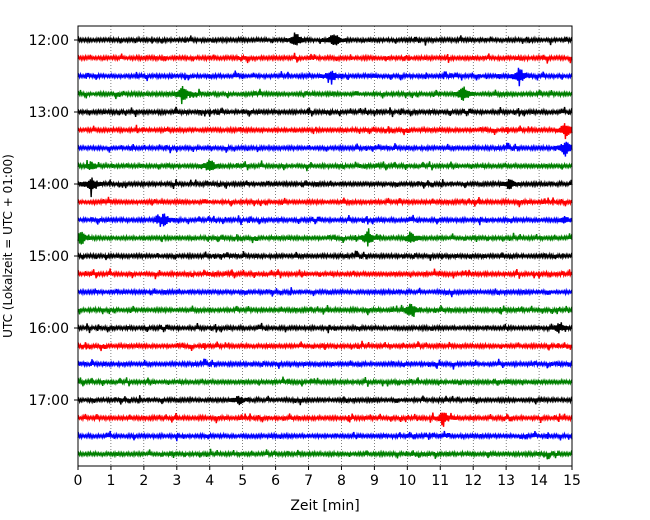 This screenshot has width=650, height=520. Describe the element at coordinates (275, 481) in the screenshot. I see `x-tick-label: 6` at that location.